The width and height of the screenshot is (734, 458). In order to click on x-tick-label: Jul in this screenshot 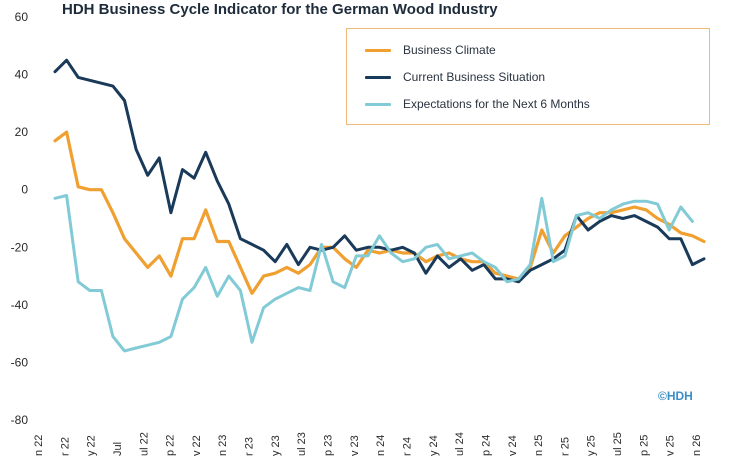, I will do `click(118, 449)`.